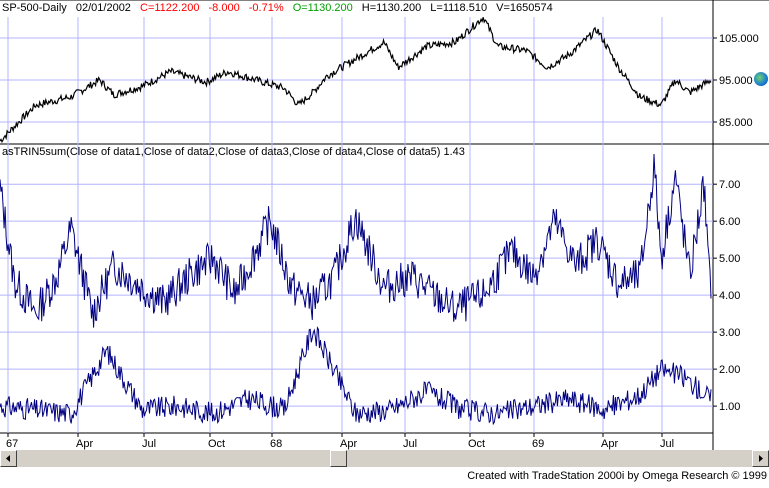  Describe the element at coordinates (538, 444) in the screenshot. I see `x-tick-label: 69` at that location.